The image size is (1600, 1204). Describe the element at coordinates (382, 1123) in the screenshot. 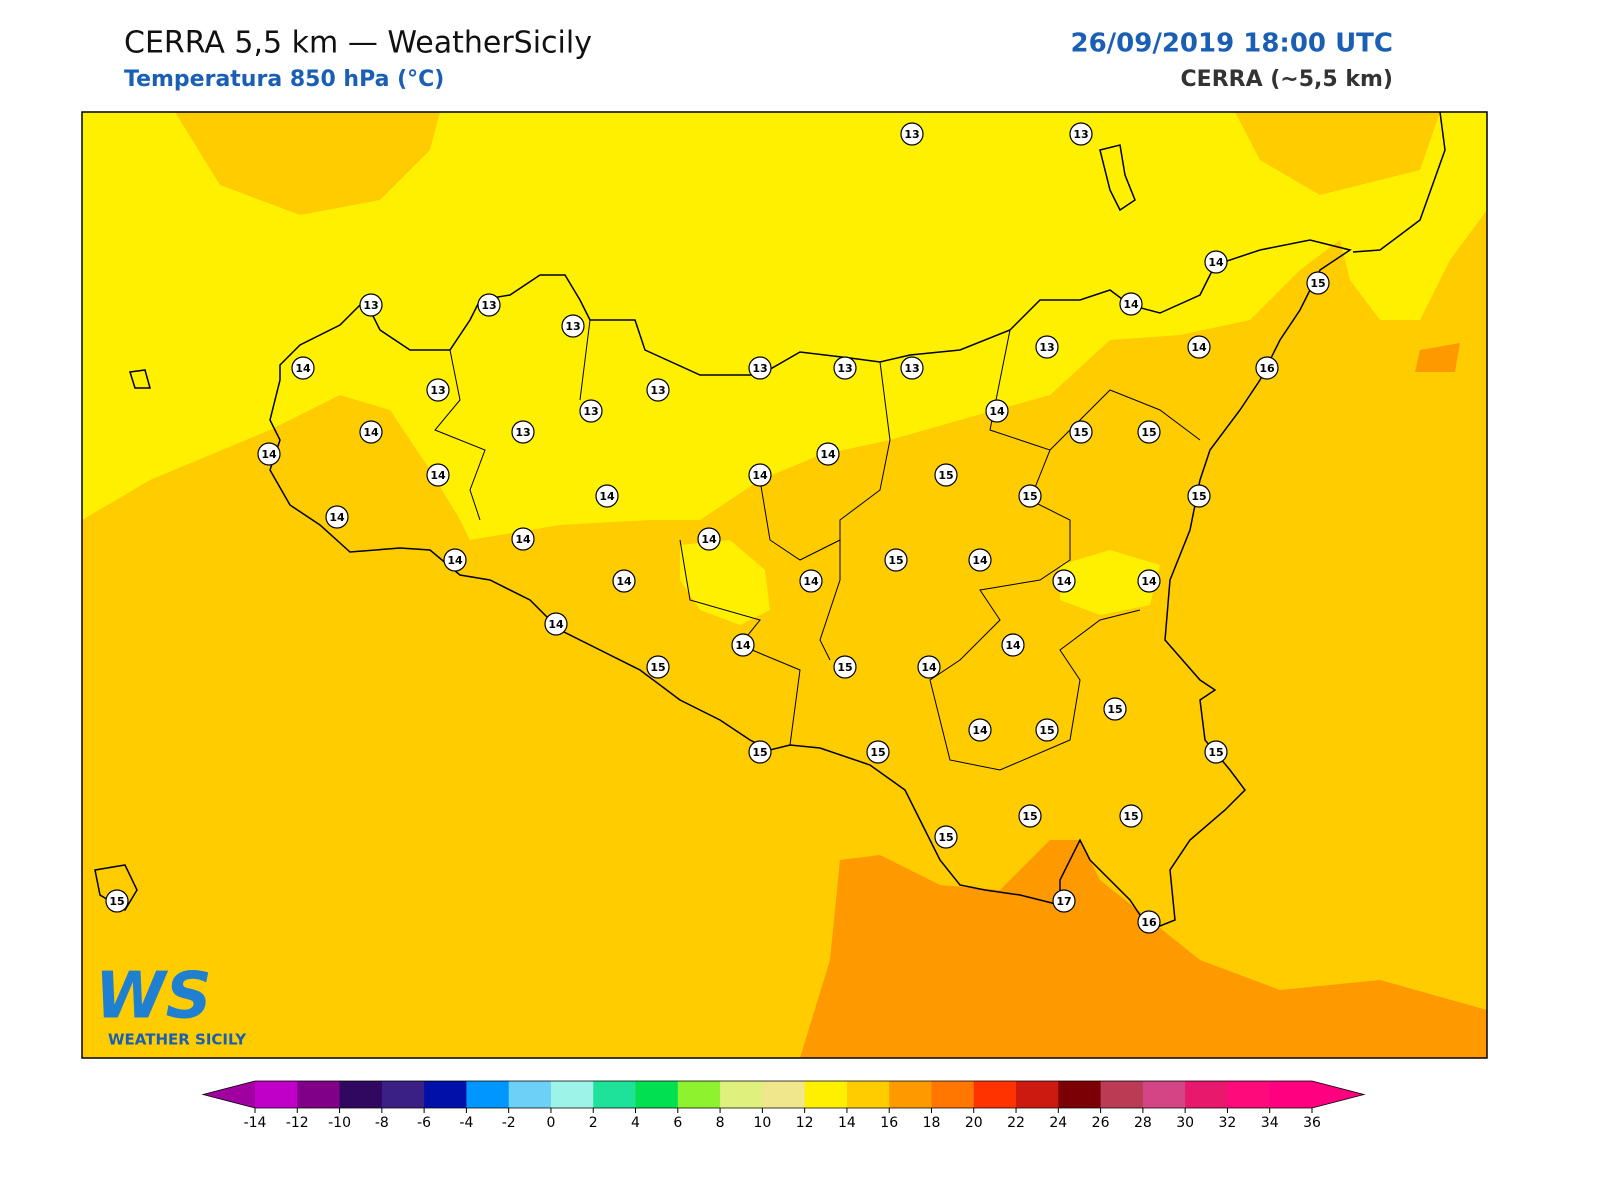

I see `colorbar-tick-label: -8` at that location.